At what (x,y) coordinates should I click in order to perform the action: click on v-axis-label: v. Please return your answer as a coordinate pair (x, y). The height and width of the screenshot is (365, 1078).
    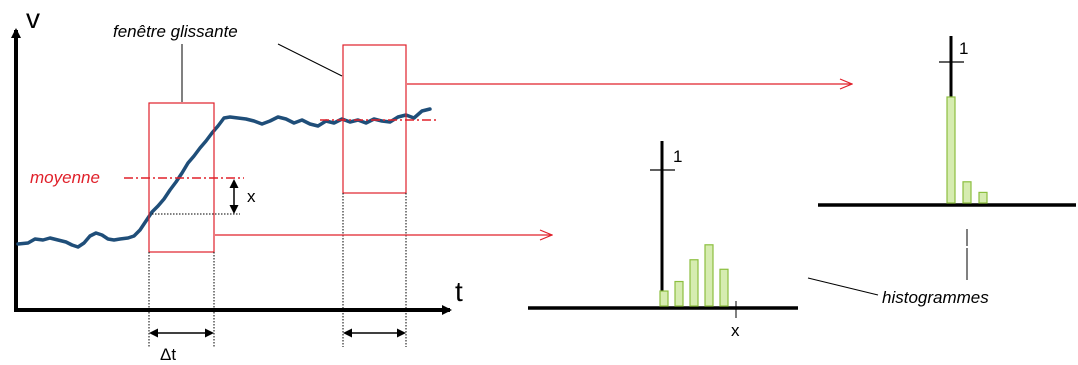
    Looking at the image, I should click on (33, 18).